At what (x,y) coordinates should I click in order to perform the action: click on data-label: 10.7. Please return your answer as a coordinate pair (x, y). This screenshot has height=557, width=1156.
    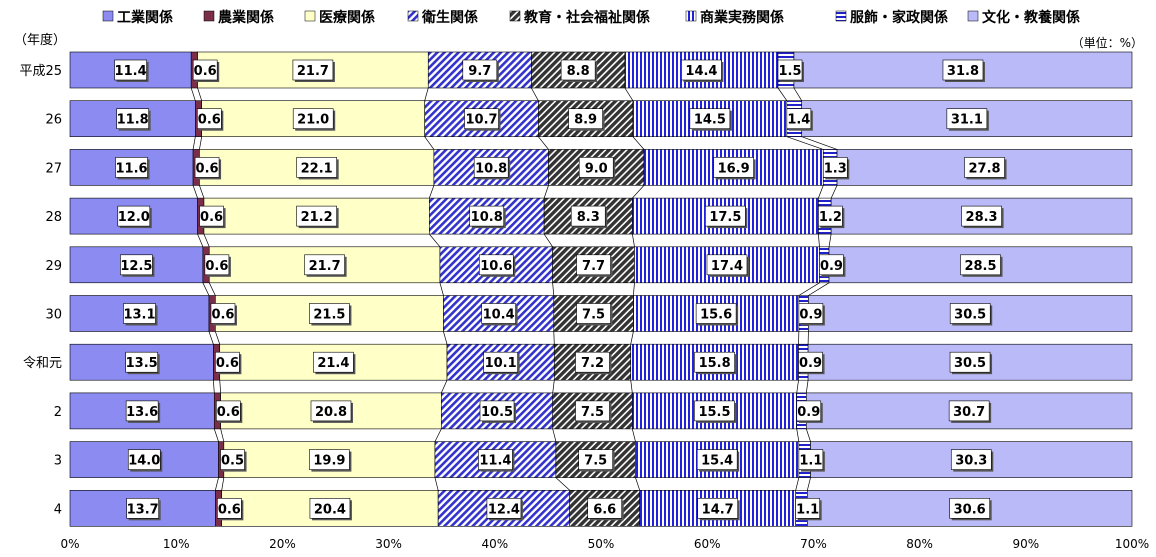
    Looking at the image, I should click on (481, 120).